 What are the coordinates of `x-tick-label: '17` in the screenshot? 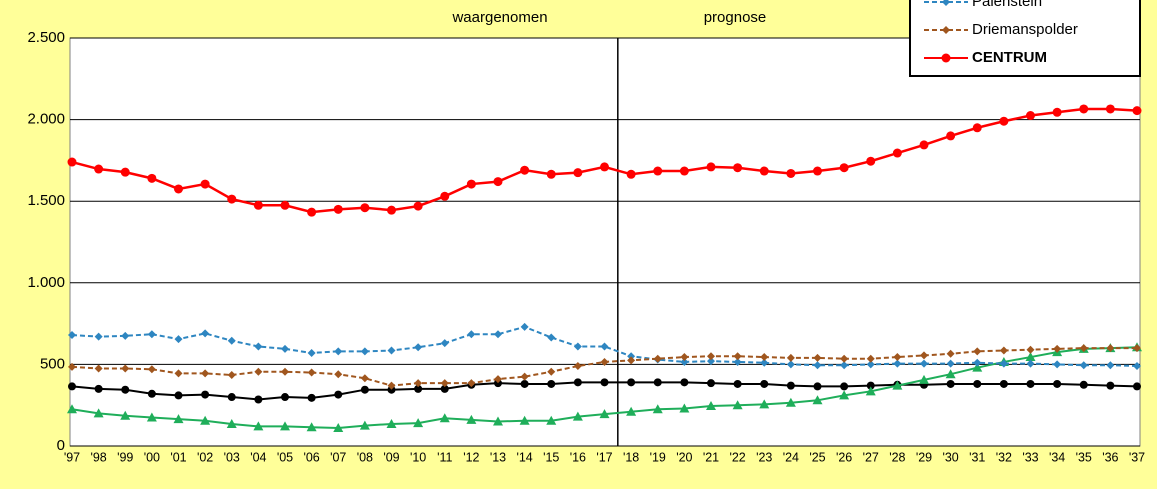 It's located at (604, 457).